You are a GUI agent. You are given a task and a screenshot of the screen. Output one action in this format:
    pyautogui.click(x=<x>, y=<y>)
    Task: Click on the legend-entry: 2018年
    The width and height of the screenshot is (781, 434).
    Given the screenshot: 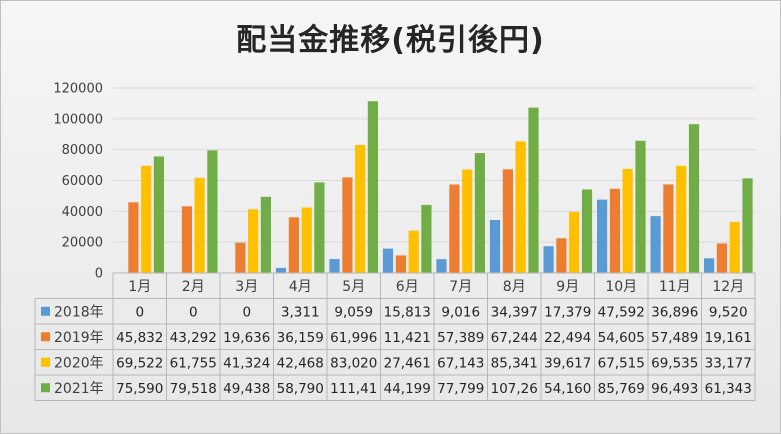 What is the action you would take?
    pyautogui.click(x=79, y=312)
    